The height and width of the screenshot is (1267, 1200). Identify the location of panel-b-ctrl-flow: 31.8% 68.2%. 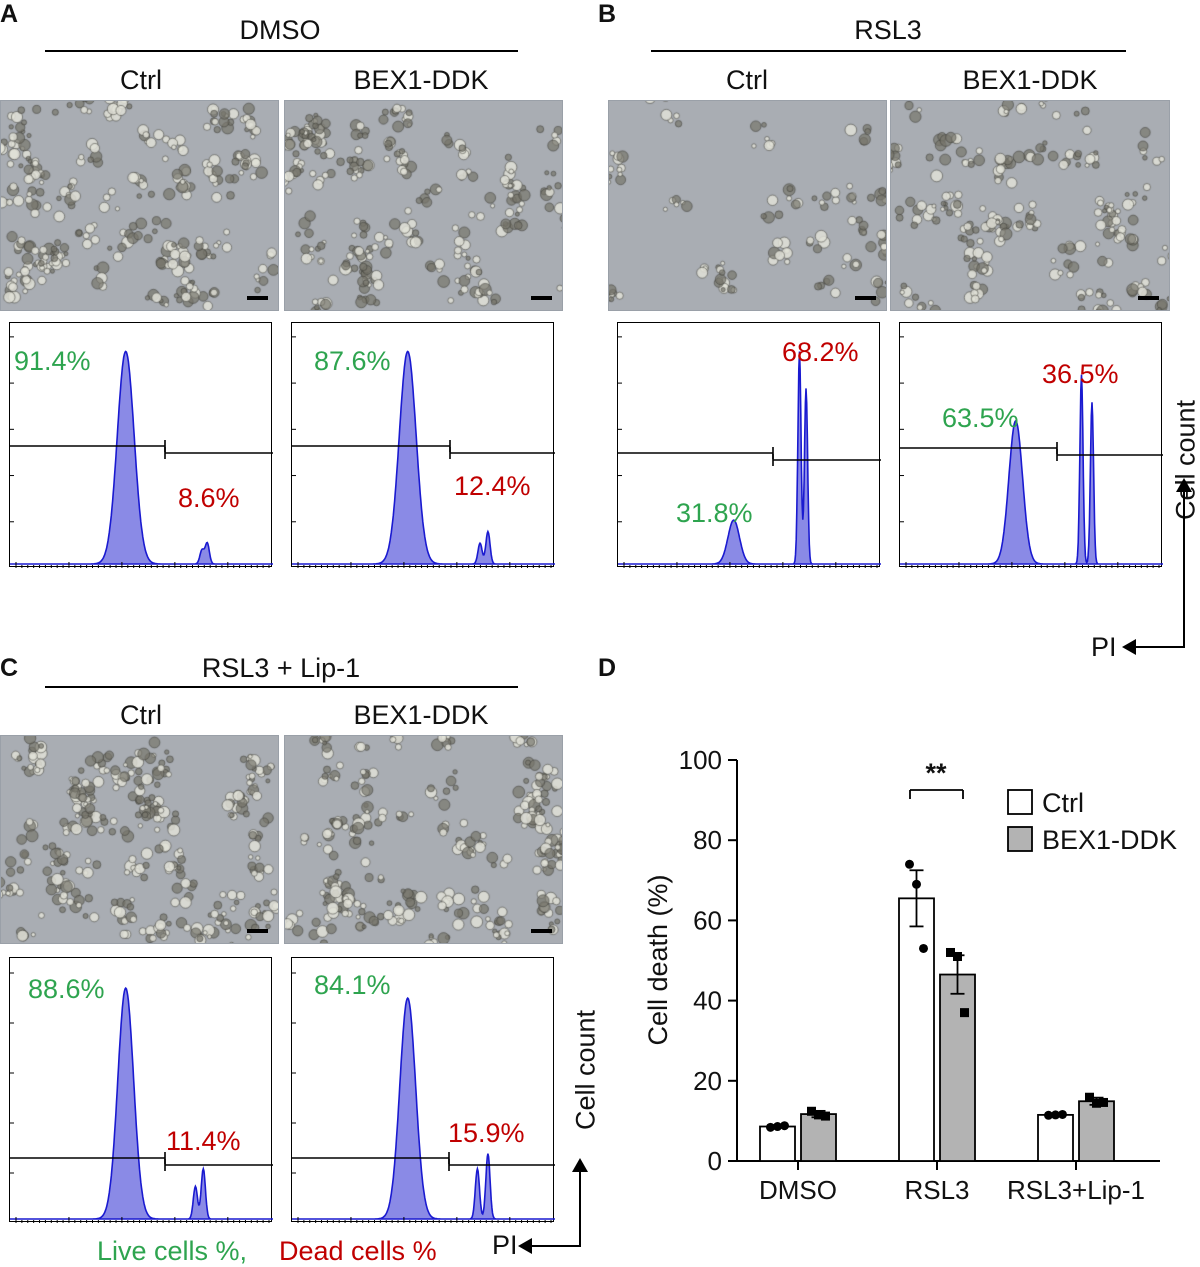
(749, 445).